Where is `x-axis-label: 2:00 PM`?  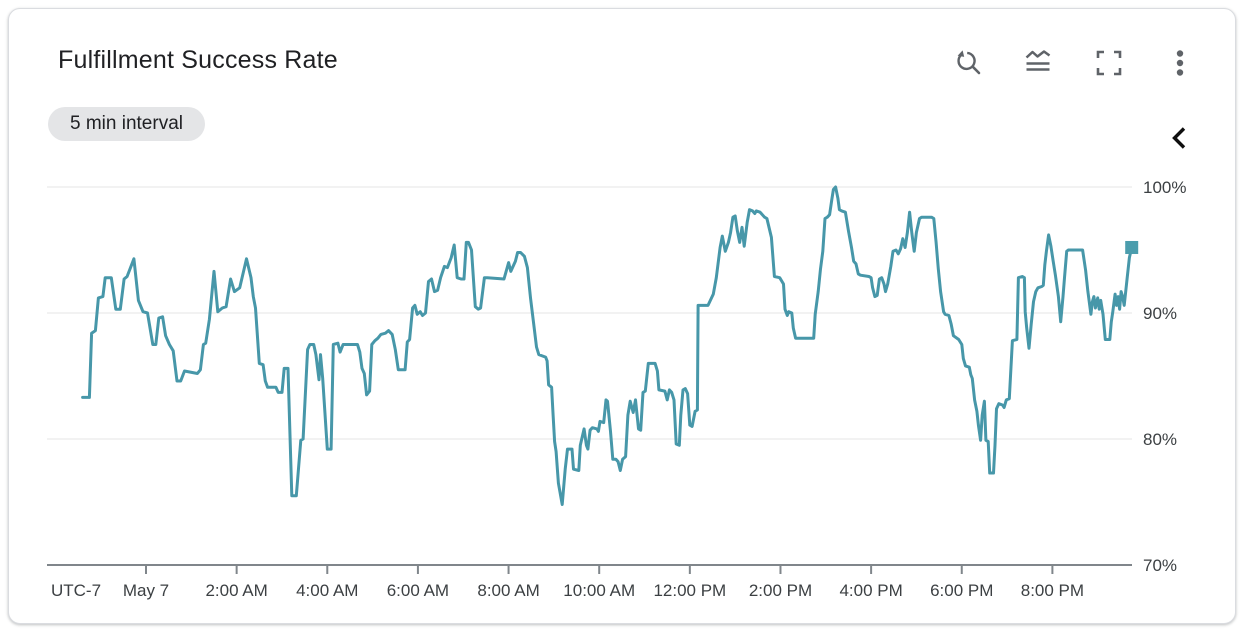
x-axis-label: 2:00 PM is located at coordinates (780, 590).